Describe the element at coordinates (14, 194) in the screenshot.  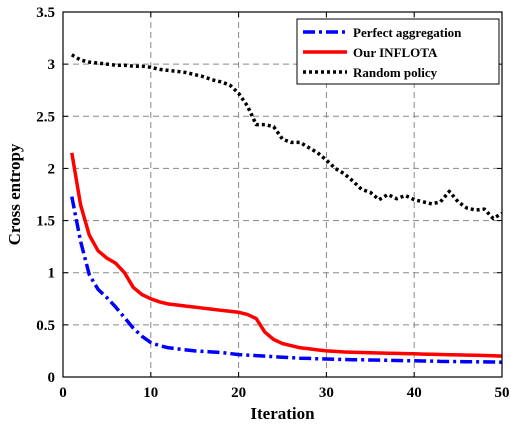
I see `y-axis-label: Cross entropy` at that location.